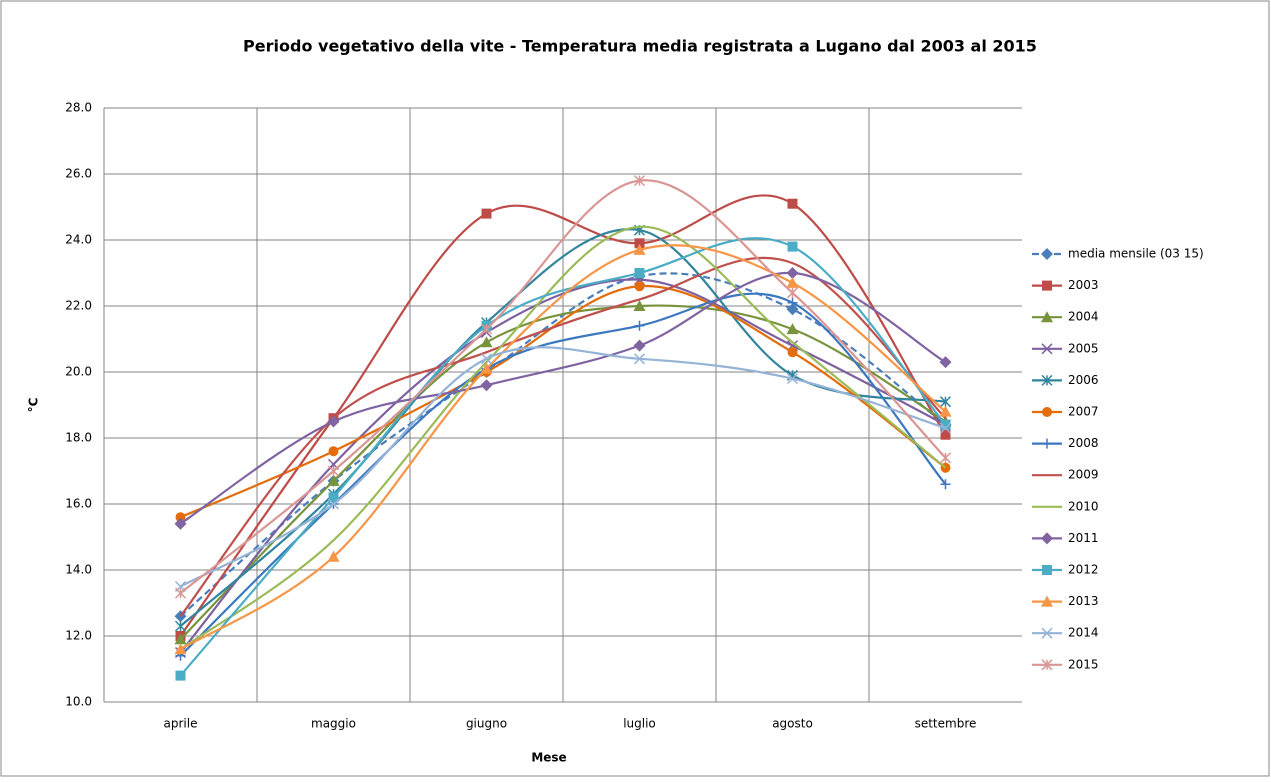 This screenshot has width=1271, height=782. Describe the element at coordinates (792, 724) in the screenshot. I see `x-tick-label: agosto` at that location.